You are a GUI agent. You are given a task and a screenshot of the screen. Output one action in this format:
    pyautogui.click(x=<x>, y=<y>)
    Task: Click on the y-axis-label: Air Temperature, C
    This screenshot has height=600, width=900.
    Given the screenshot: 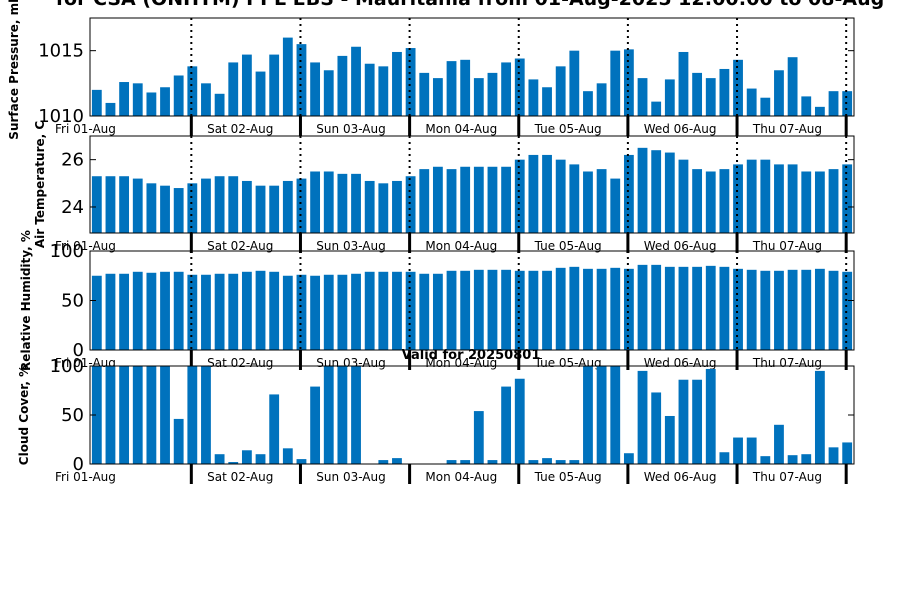 What is the action you would take?
    pyautogui.click(x=40, y=185)
    